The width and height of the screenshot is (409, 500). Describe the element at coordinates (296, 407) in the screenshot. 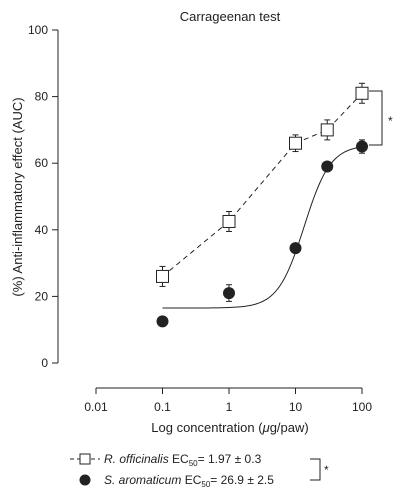

I see `x-tick-label: 10` at that location.